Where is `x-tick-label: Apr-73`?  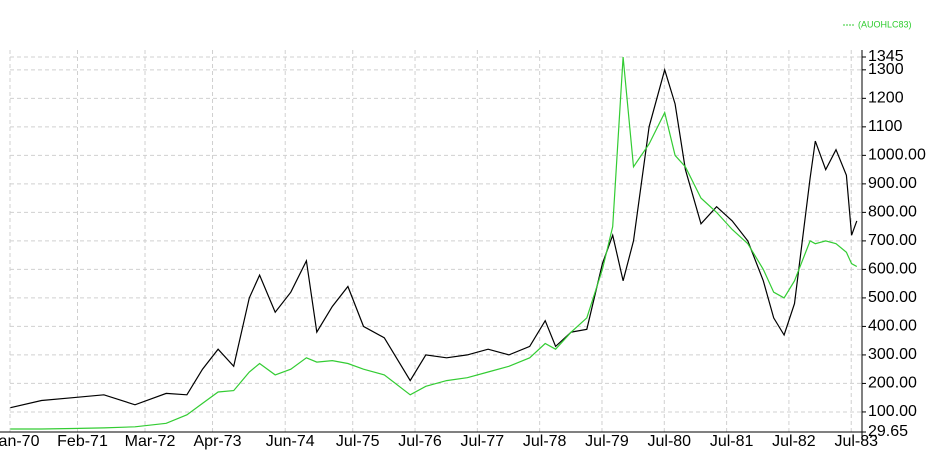
x-tick-label: Apr-73 is located at coordinates (218, 441).